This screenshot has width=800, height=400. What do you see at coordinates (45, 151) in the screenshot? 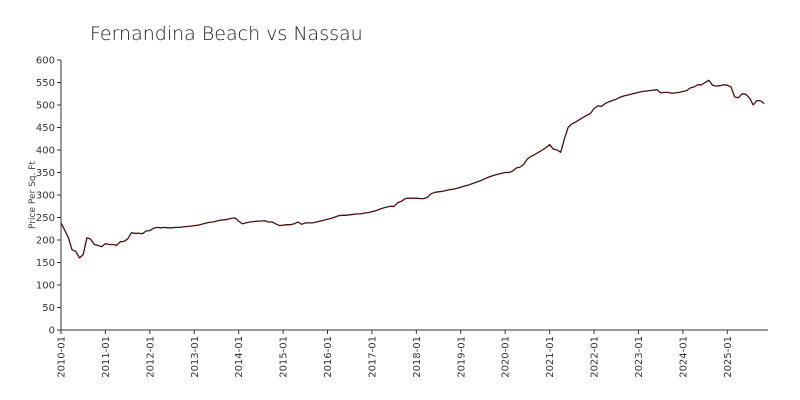
I see `y-tick-label: 400` at bounding box center [45, 151].